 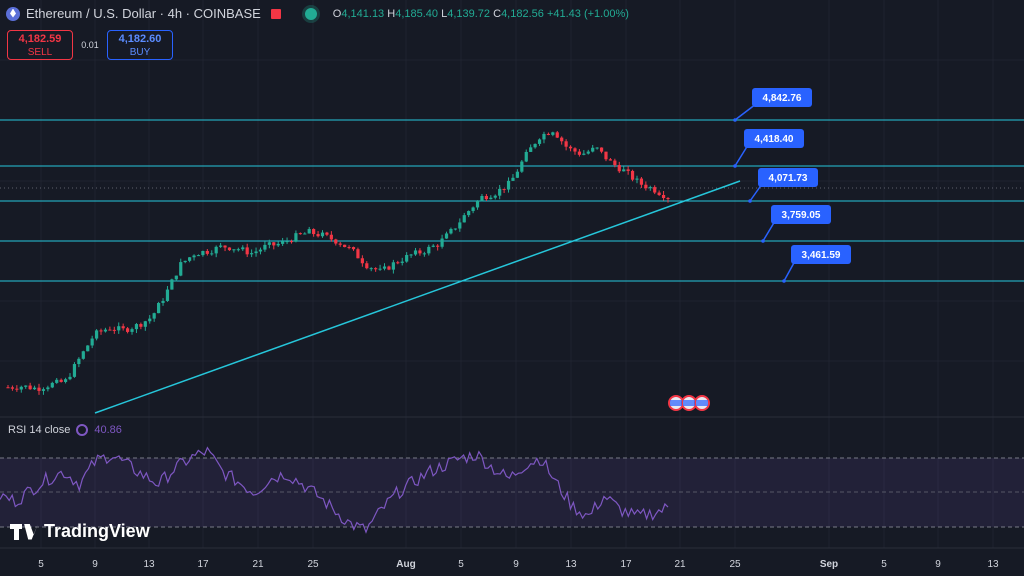 What do you see at coordinates (689, 403) in the screenshot?
I see `economic-events` at bounding box center [689, 403].